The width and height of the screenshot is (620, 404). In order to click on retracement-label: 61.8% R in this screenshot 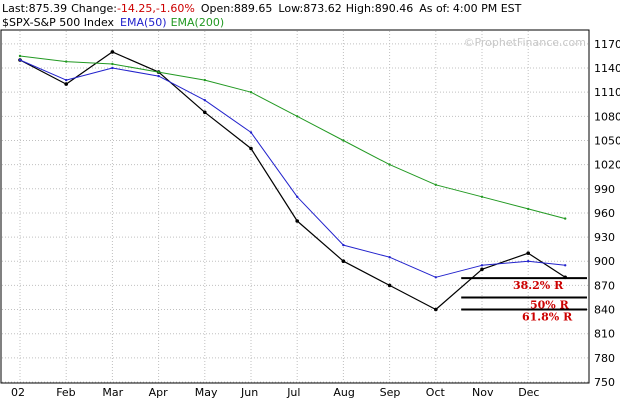, I will do `click(547, 317)`.